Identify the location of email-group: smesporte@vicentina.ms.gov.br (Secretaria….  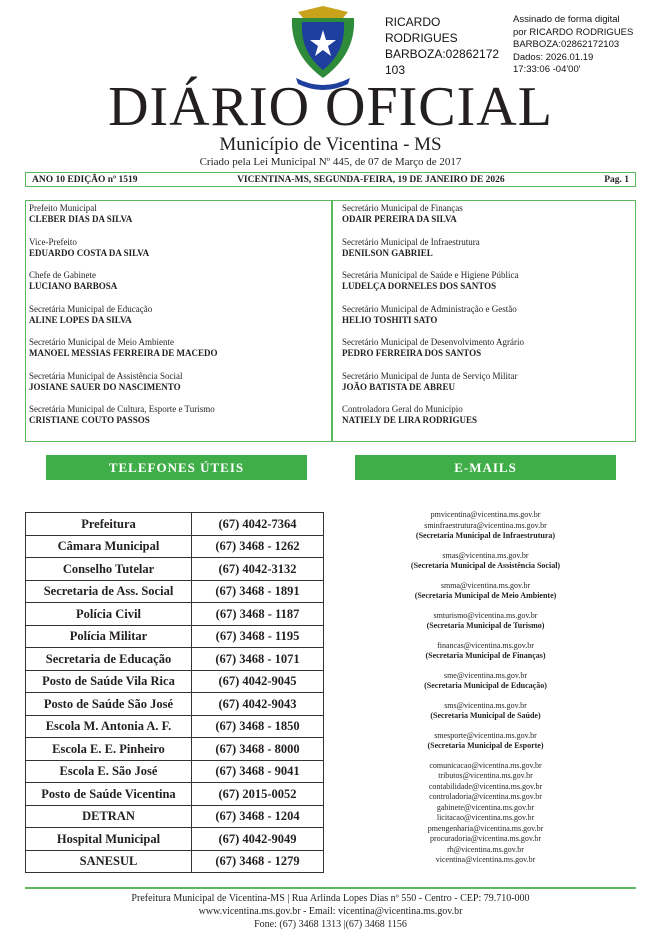
(485, 741).